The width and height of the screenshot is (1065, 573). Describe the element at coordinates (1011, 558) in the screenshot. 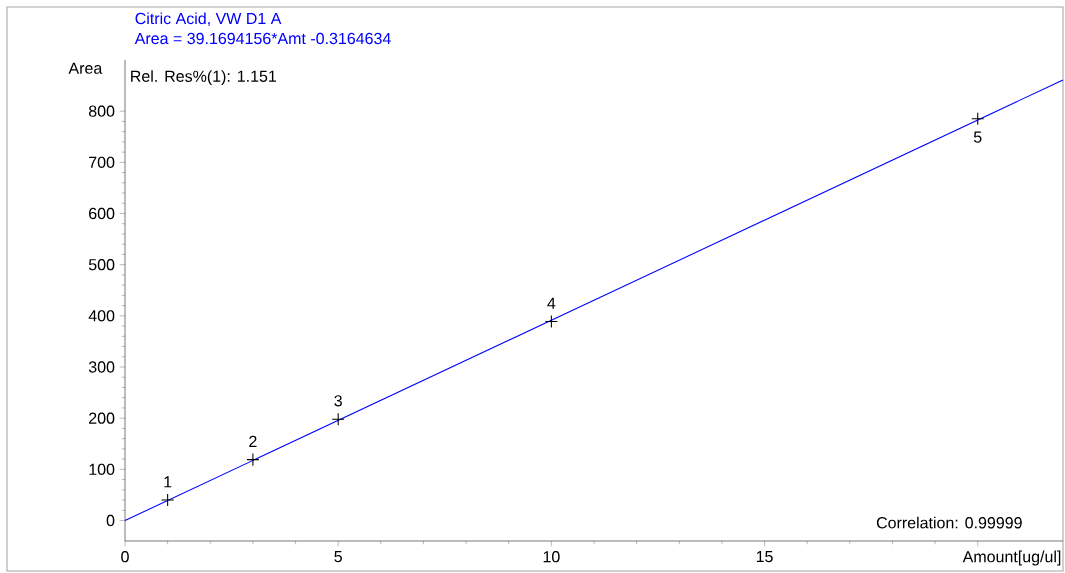

I see `x-axis-title: Amount[ug/ul]` at that location.